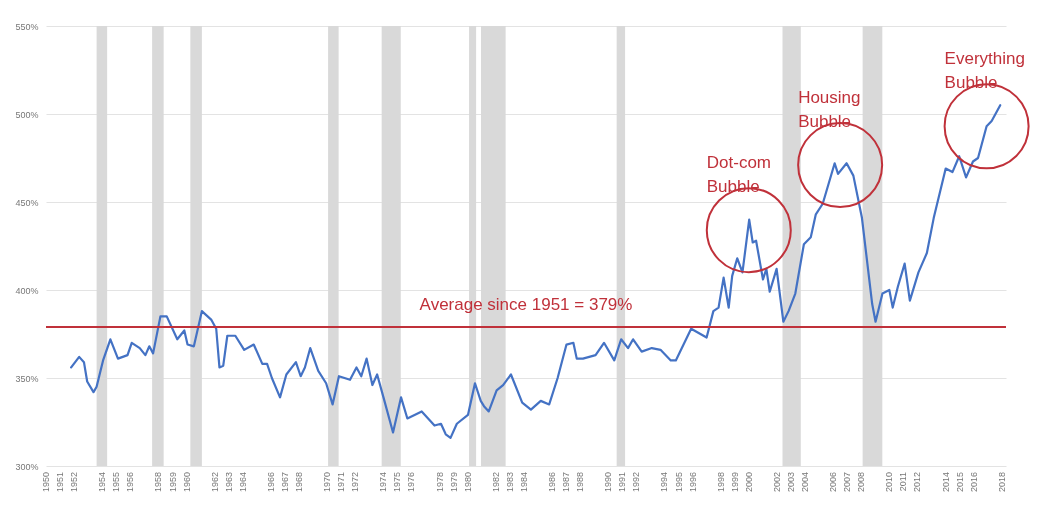  Describe the element at coordinates (566, 482) in the screenshot. I see `x-tick-label: 1987` at that location.